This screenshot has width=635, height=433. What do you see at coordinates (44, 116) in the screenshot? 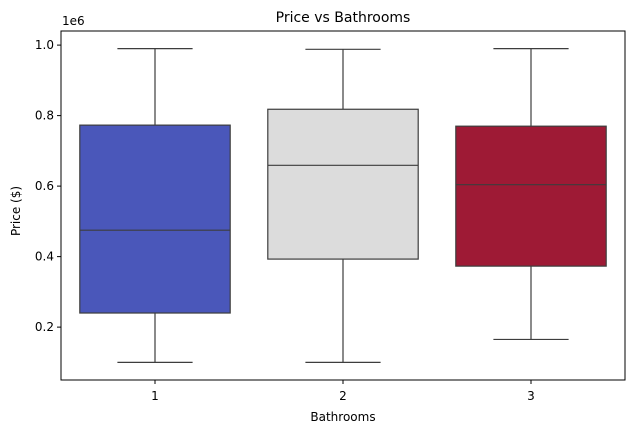
I see `y-tick-label: 0.8` at bounding box center [44, 116].